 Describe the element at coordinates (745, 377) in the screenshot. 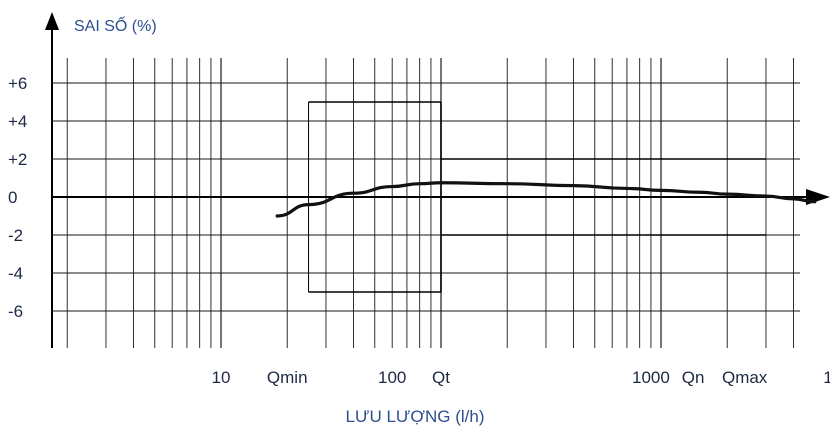

I see `x-tick-label: Qmax` at that location.